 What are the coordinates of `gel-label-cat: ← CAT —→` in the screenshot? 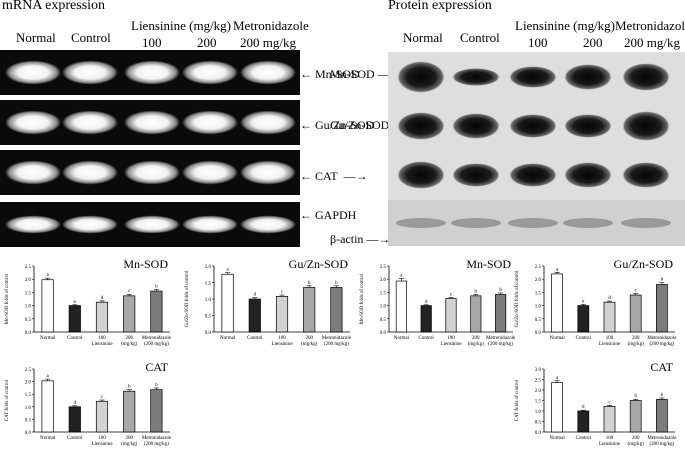 It's located at (334, 176).